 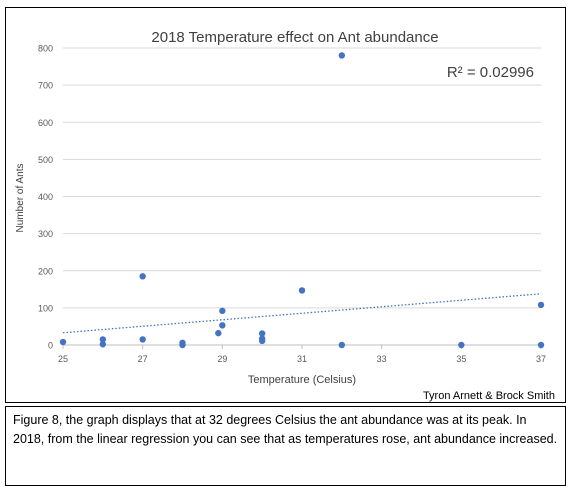 I want to click on y-tick-label: 800, so click(x=45, y=49).